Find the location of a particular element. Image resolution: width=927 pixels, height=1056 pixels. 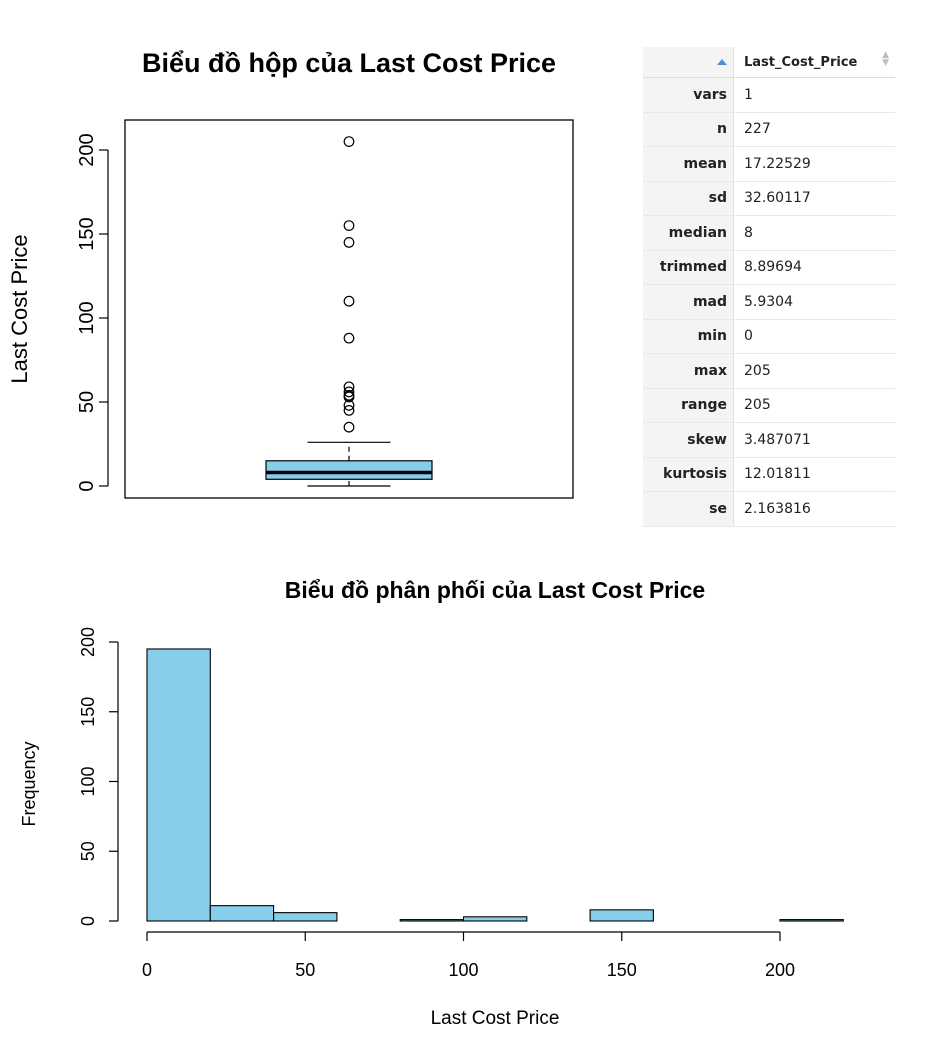

stats-row: range 205 is located at coordinates (769, 405).